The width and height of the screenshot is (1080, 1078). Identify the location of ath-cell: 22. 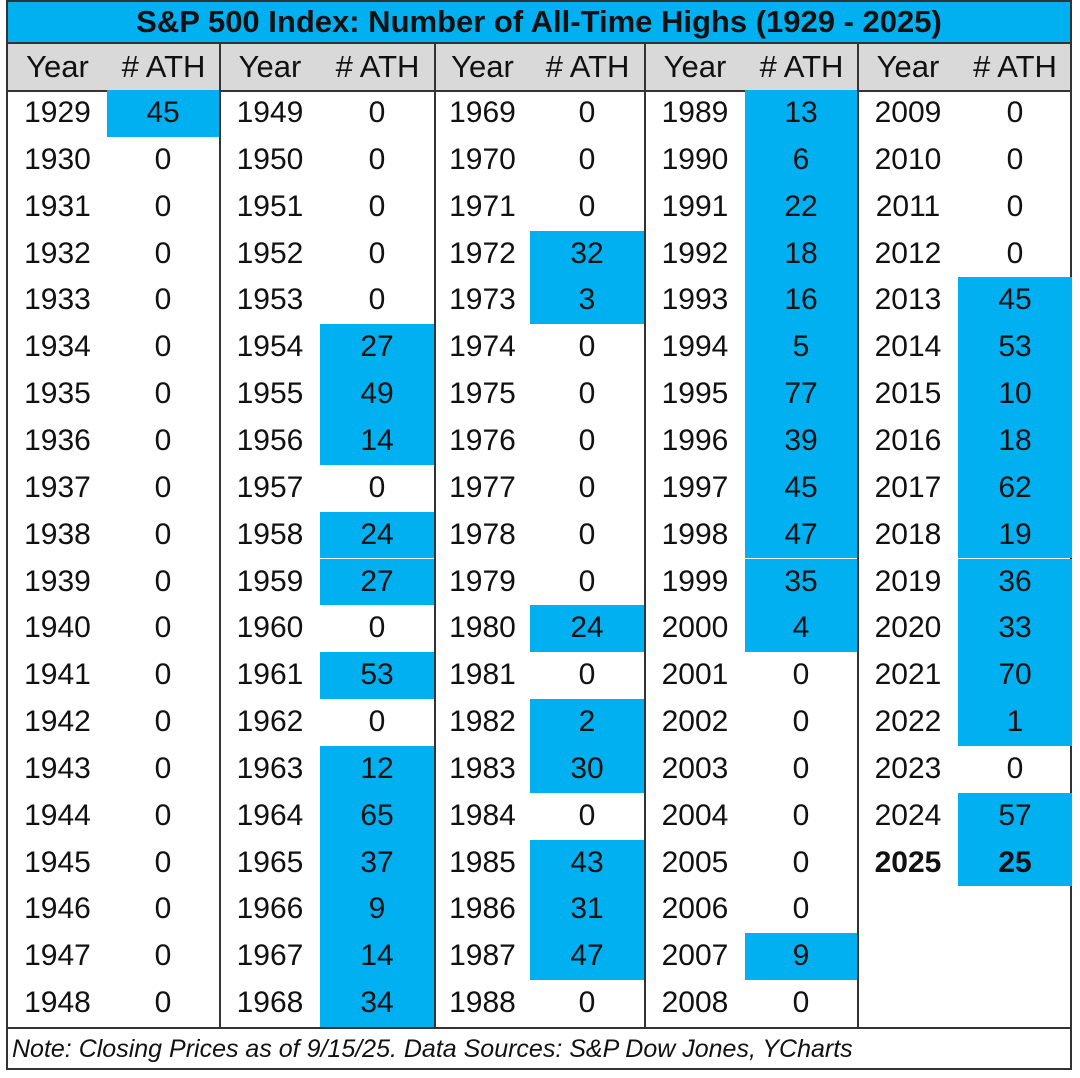
(801, 207).